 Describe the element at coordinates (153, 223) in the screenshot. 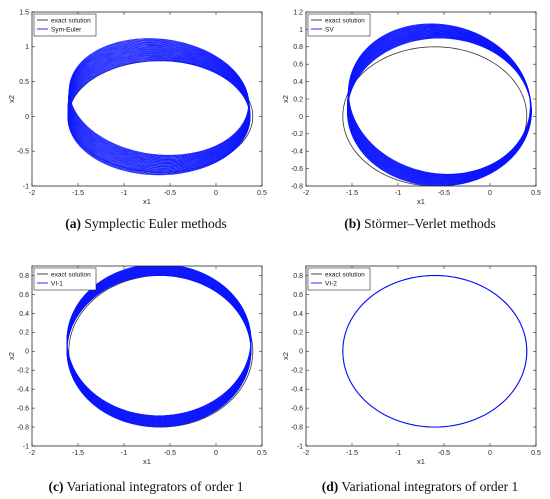

I see `caption-a-text: Symplectic Euler methods` at that location.